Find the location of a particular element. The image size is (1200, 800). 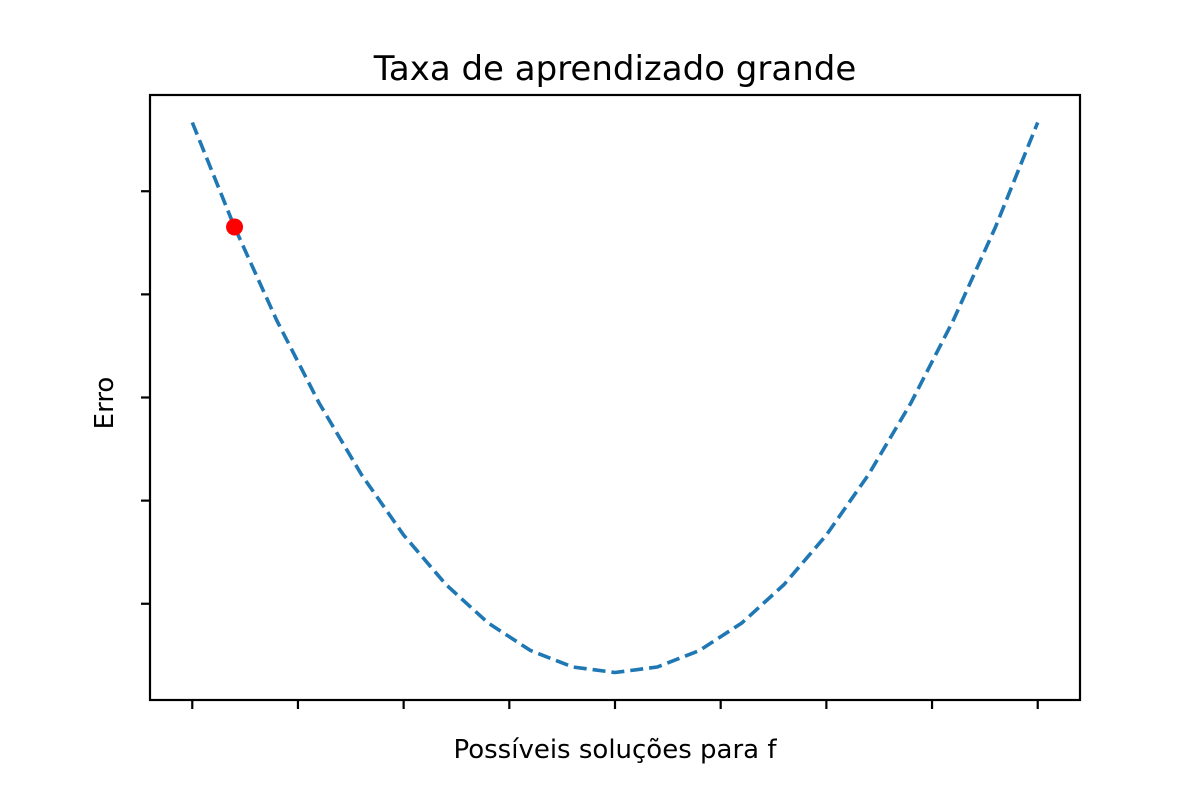

points-layer is located at coordinates (235, 227).